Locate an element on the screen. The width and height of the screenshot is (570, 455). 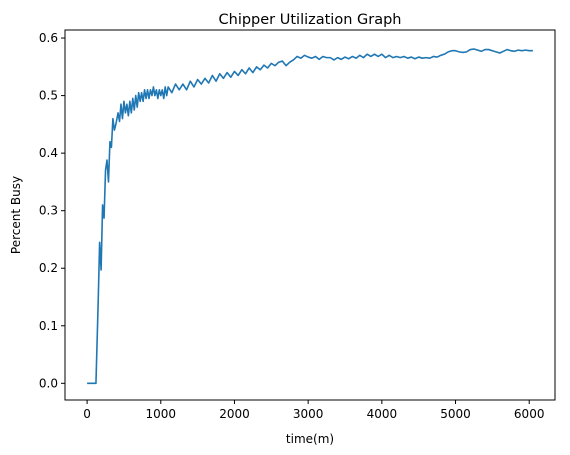
y-axis: 0.0 0.1 0.2 0.3 0.4 0.5 0.6 is located at coordinates (52, 210).